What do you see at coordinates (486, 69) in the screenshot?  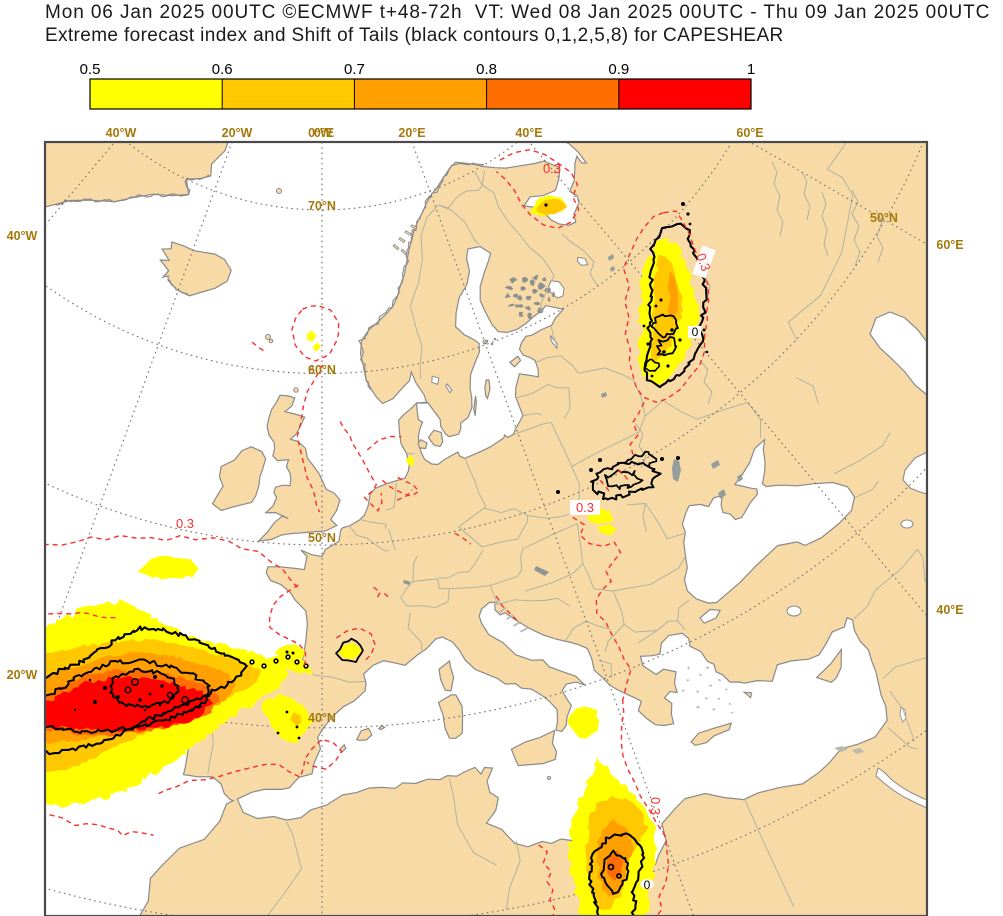 I see `svg-text: 0.8` at bounding box center [486, 69].